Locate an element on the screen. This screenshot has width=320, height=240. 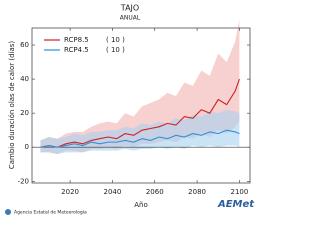
chart-subtitle: ANUAL is located at coordinates (130, 18).